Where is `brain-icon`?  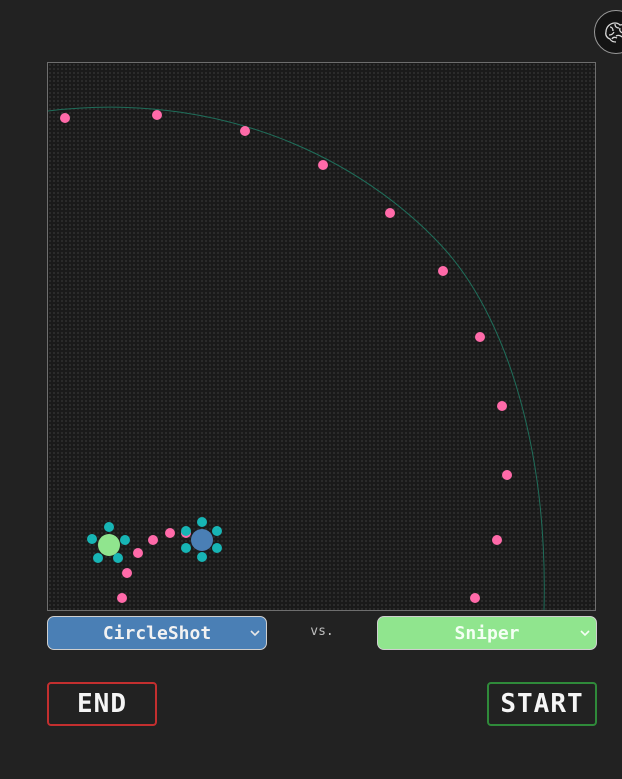 brain-icon is located at coordinates (608, 32).